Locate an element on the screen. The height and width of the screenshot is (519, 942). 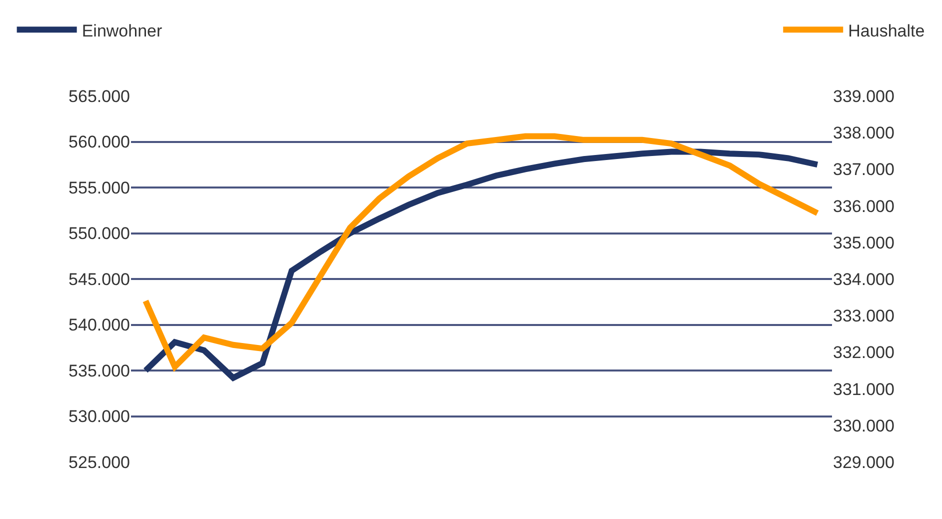
y-tick-label: 565.000 is located at coordinates (99, 96).